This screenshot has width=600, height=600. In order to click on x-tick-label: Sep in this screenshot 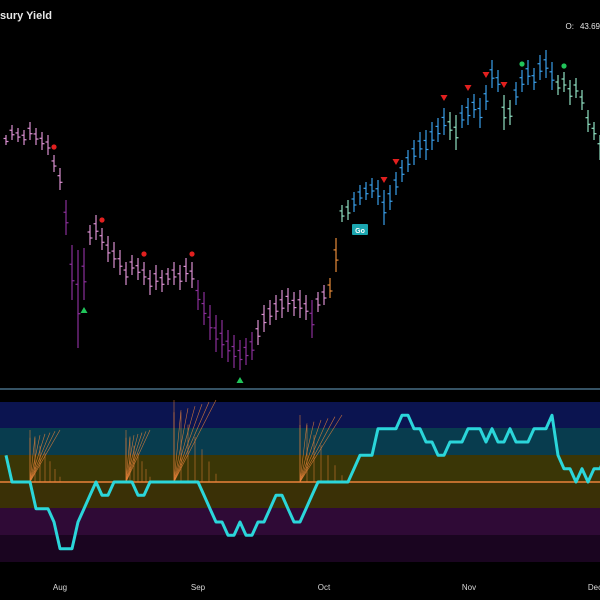, I will do `click(198, 587)`.